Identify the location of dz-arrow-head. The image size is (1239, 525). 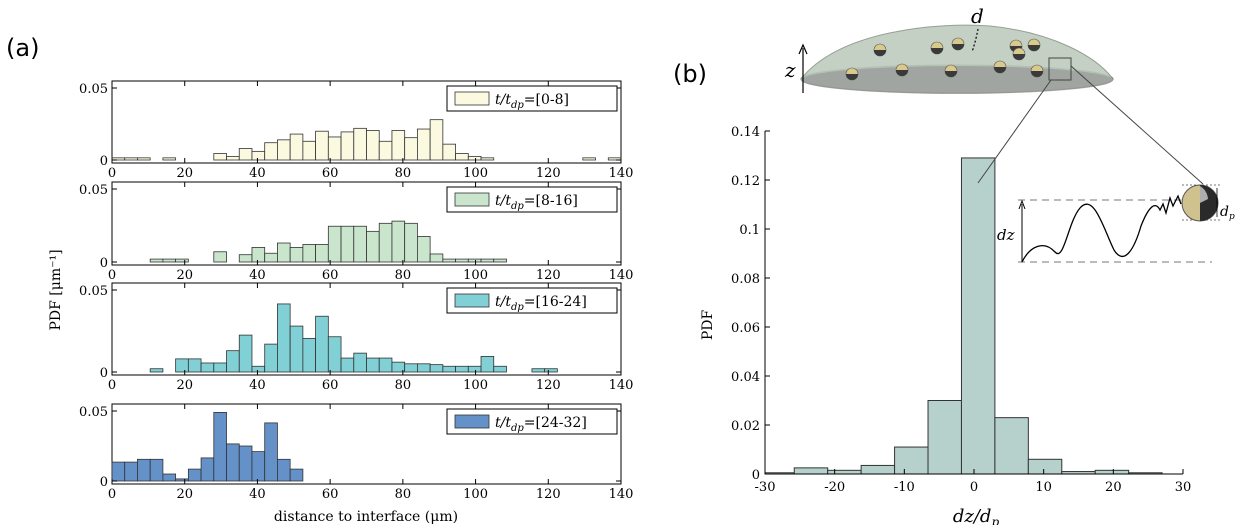
(1022, 204).